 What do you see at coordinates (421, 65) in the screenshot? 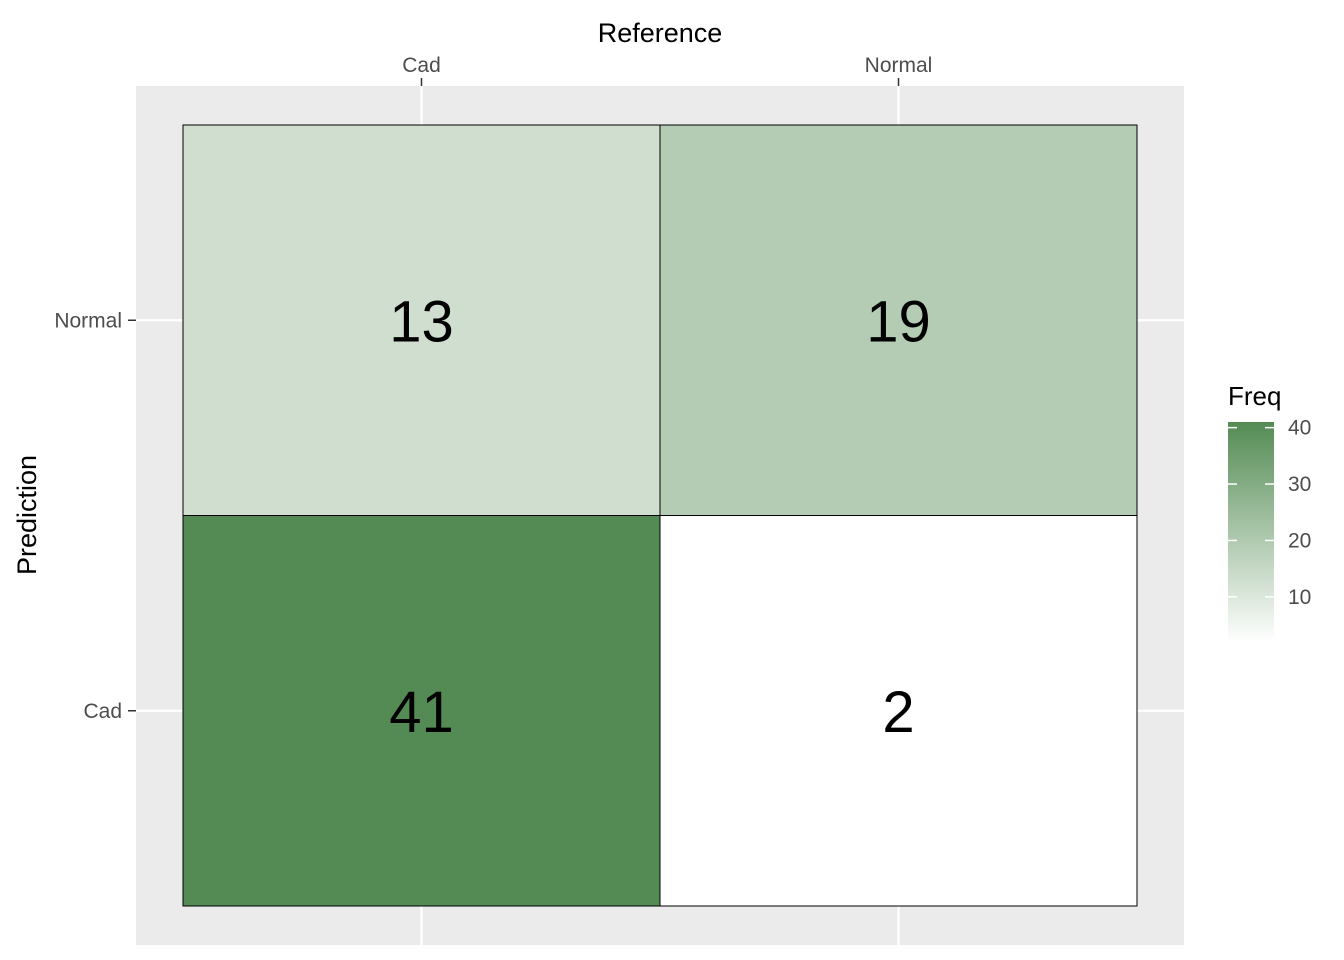
I see `x-tick-label: Cad` at bounding box center [421, 65].